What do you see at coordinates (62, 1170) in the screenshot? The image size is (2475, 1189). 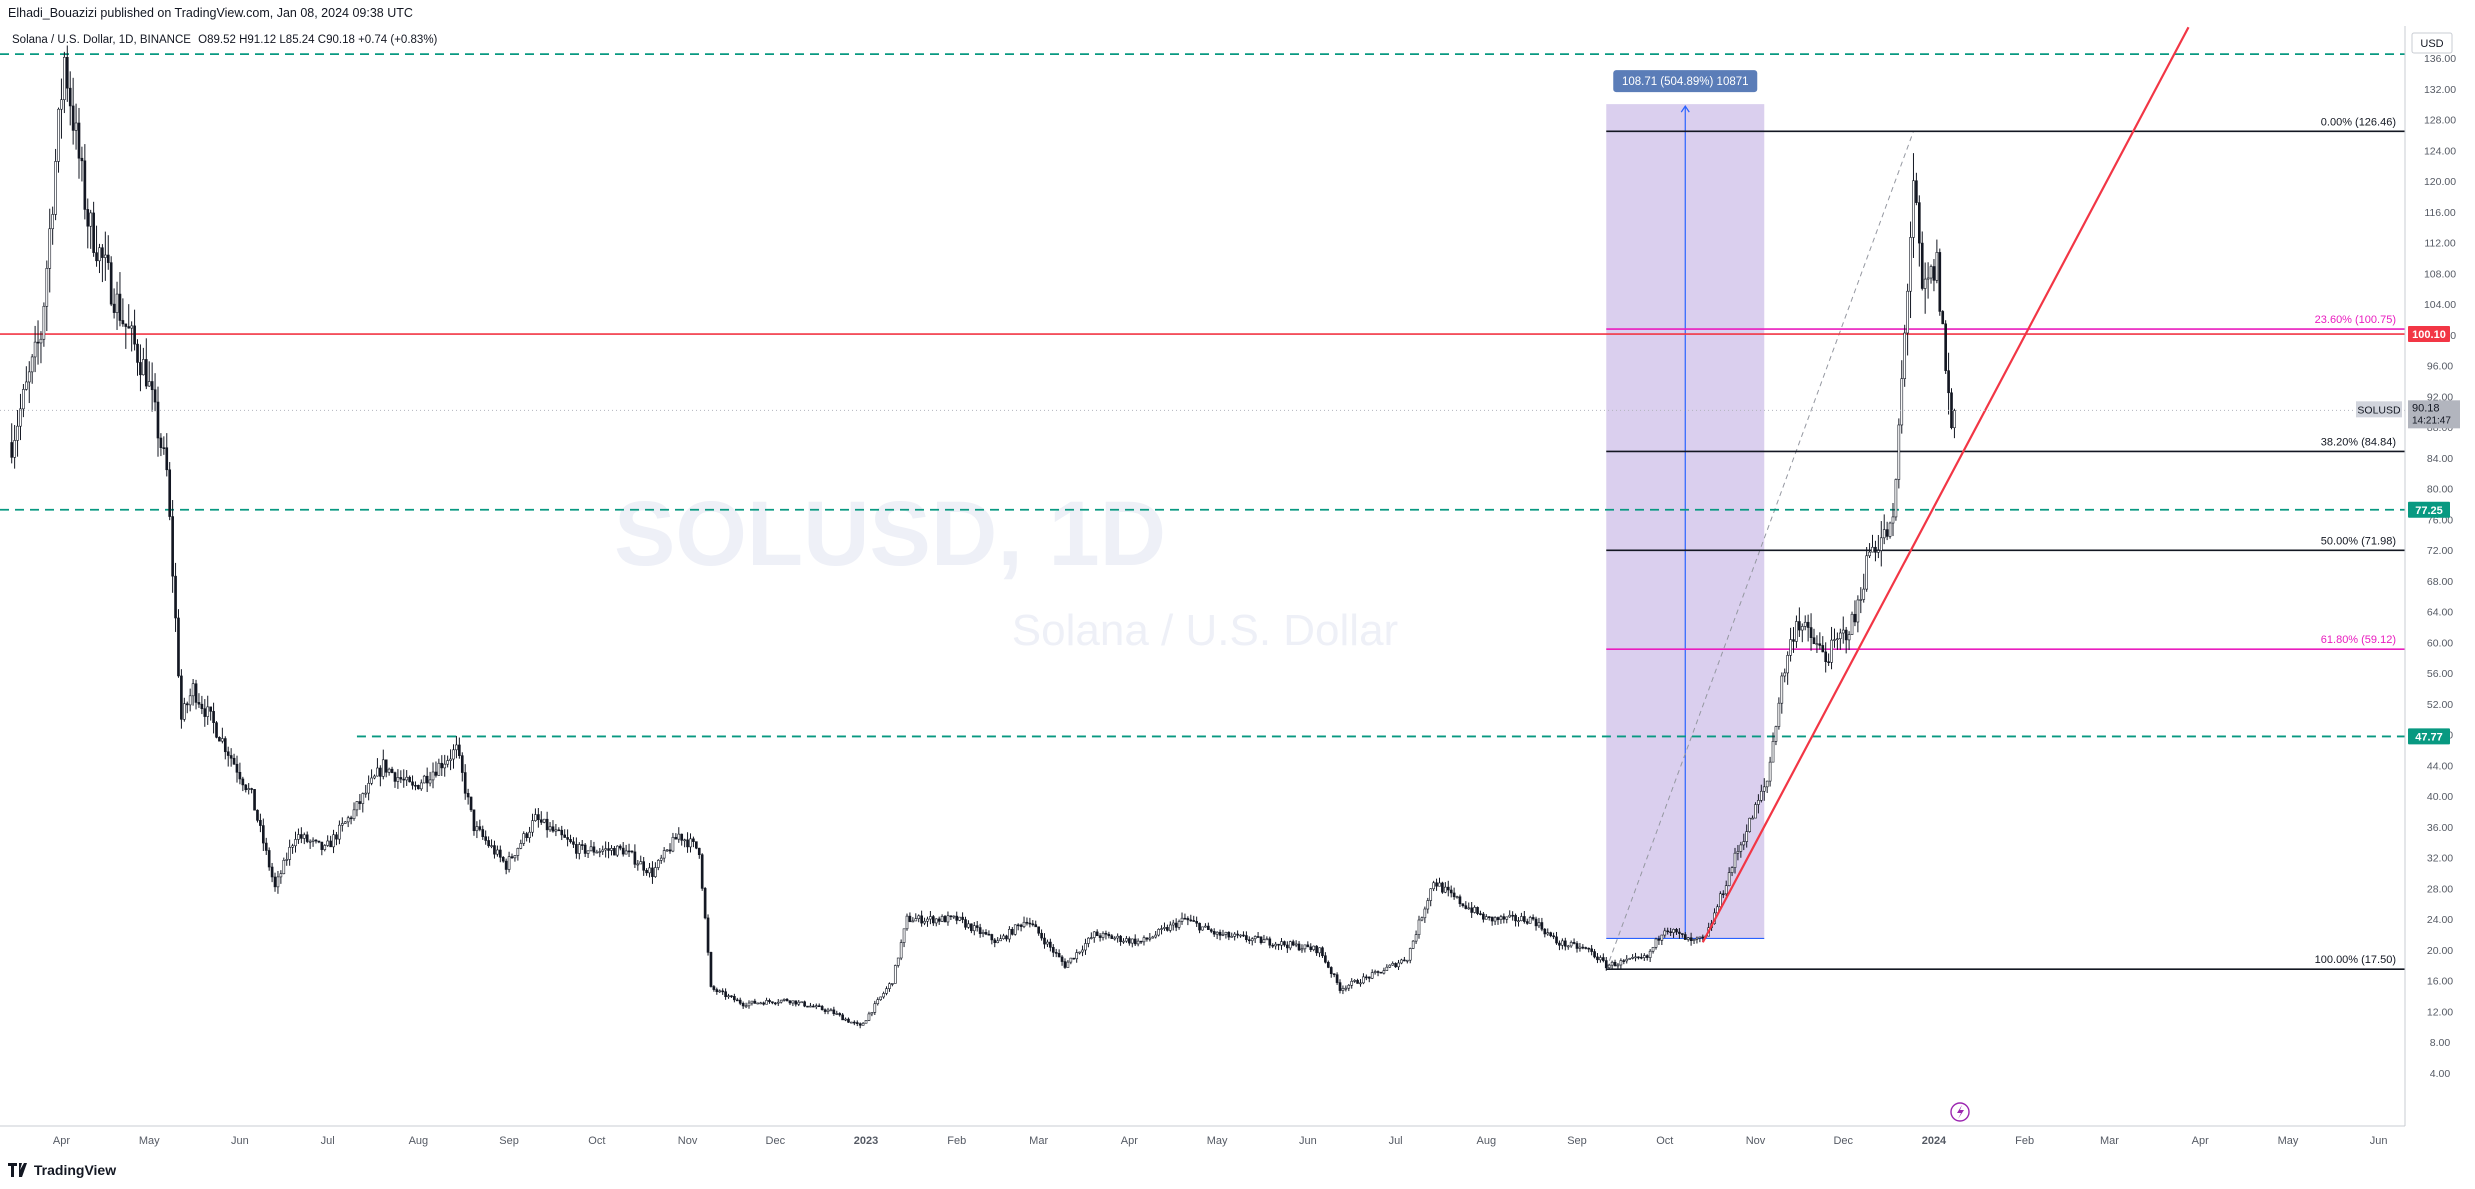 I see `tradingview-footer: TradingView` at bounding box center [62, 1170].